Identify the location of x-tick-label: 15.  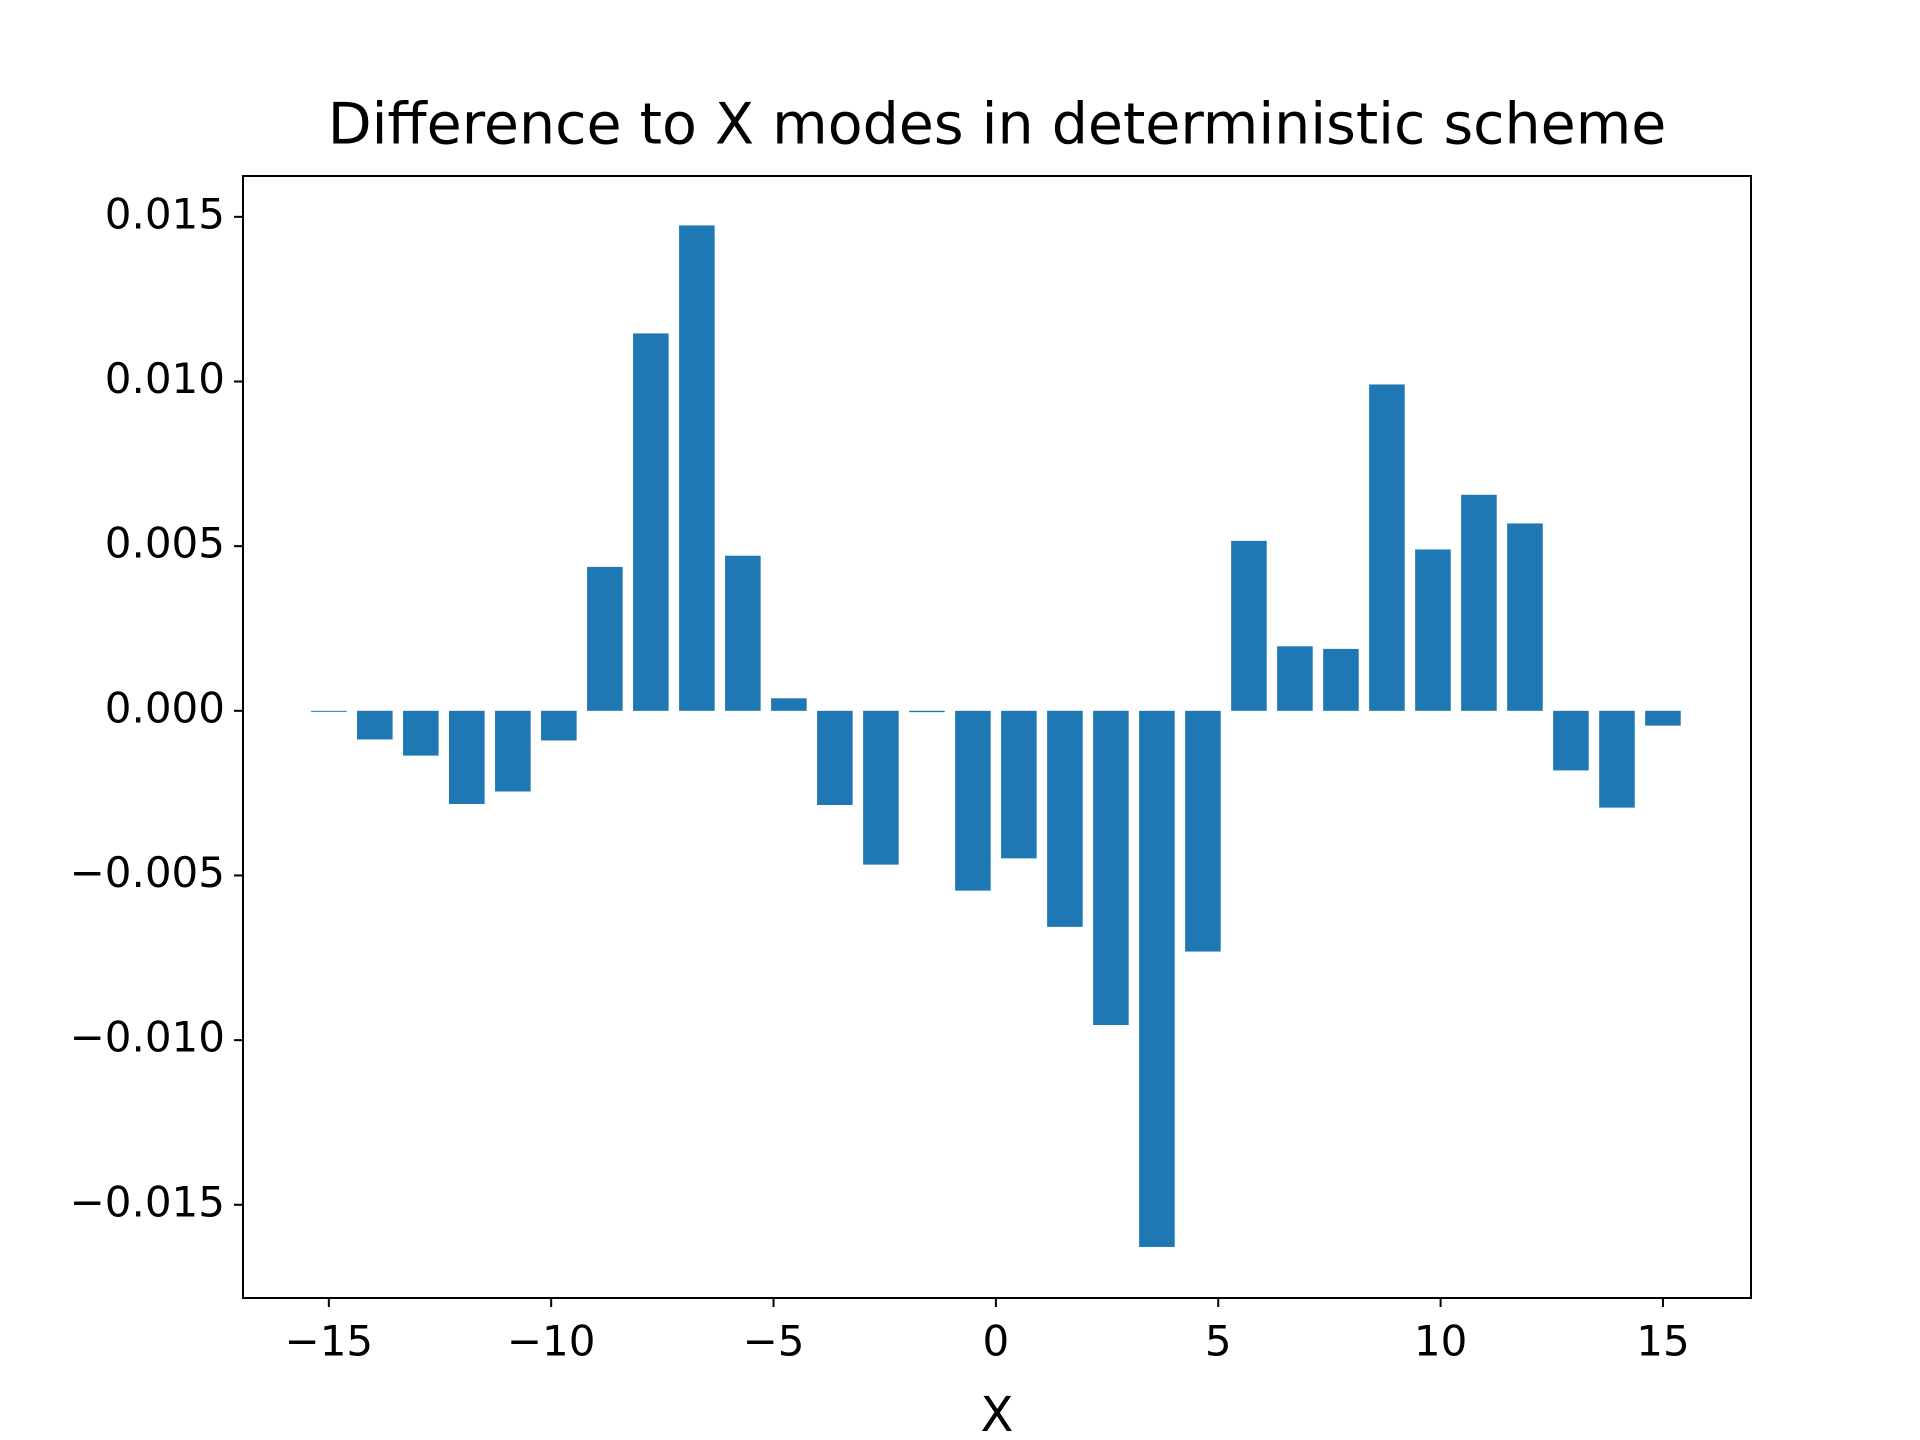
(1662, 1341).